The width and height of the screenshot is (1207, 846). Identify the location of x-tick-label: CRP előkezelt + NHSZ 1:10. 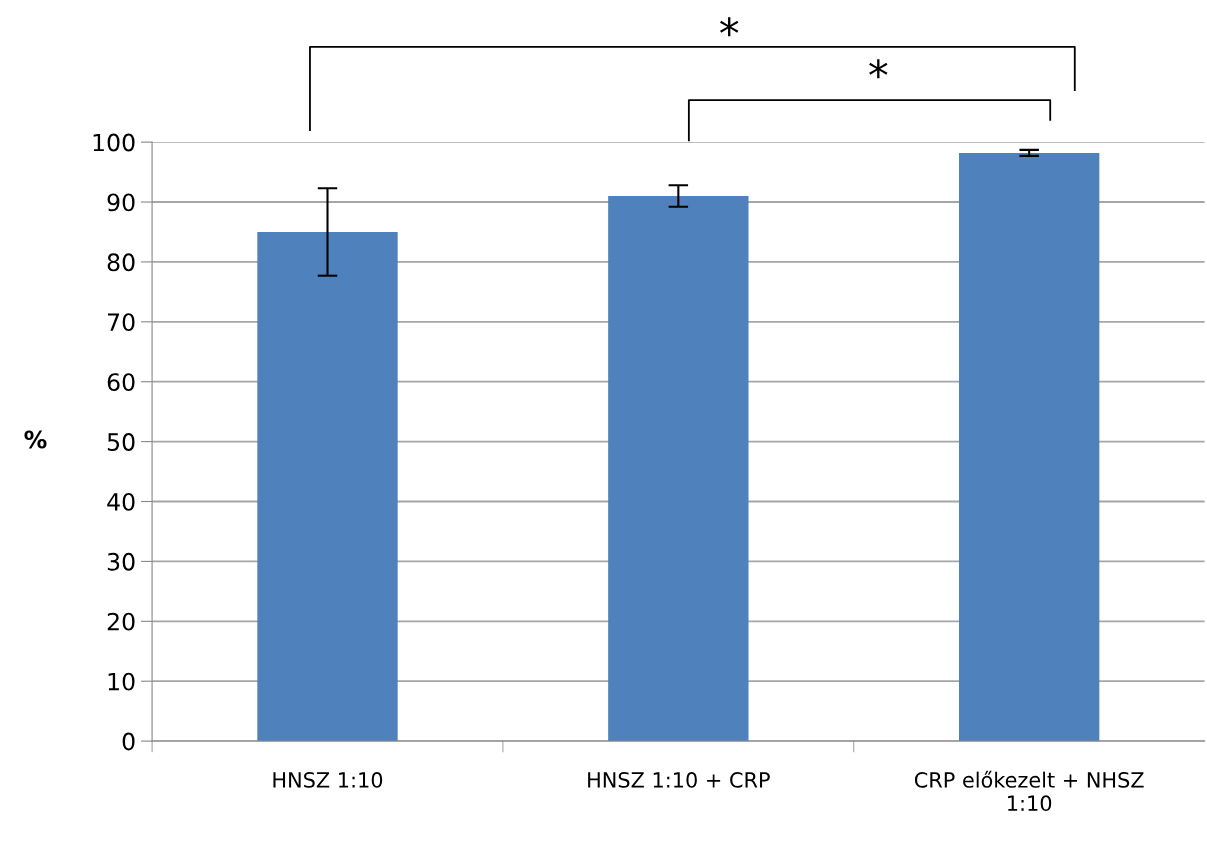
(1029, 791).